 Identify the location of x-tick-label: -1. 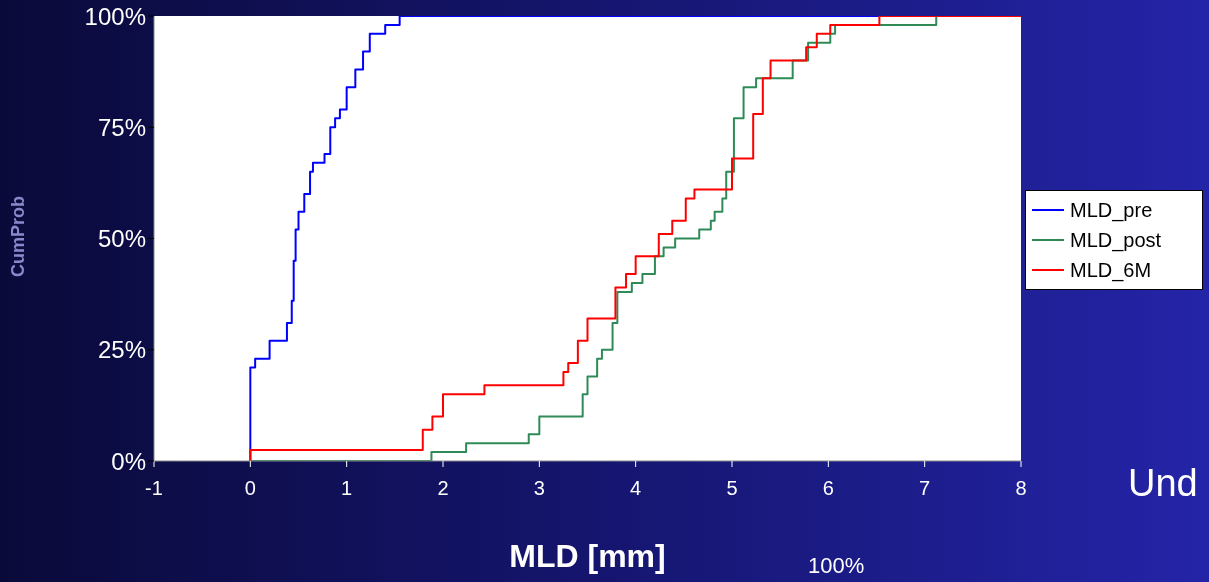
(154, 488).